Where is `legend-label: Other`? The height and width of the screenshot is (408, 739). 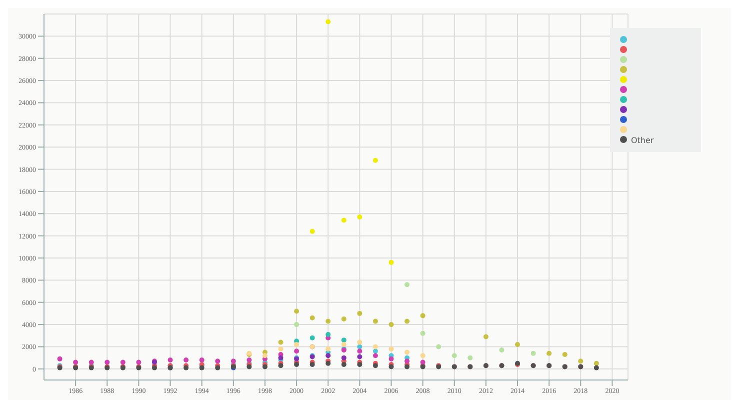 legend-label: Other is located at coordinates (643, 141).